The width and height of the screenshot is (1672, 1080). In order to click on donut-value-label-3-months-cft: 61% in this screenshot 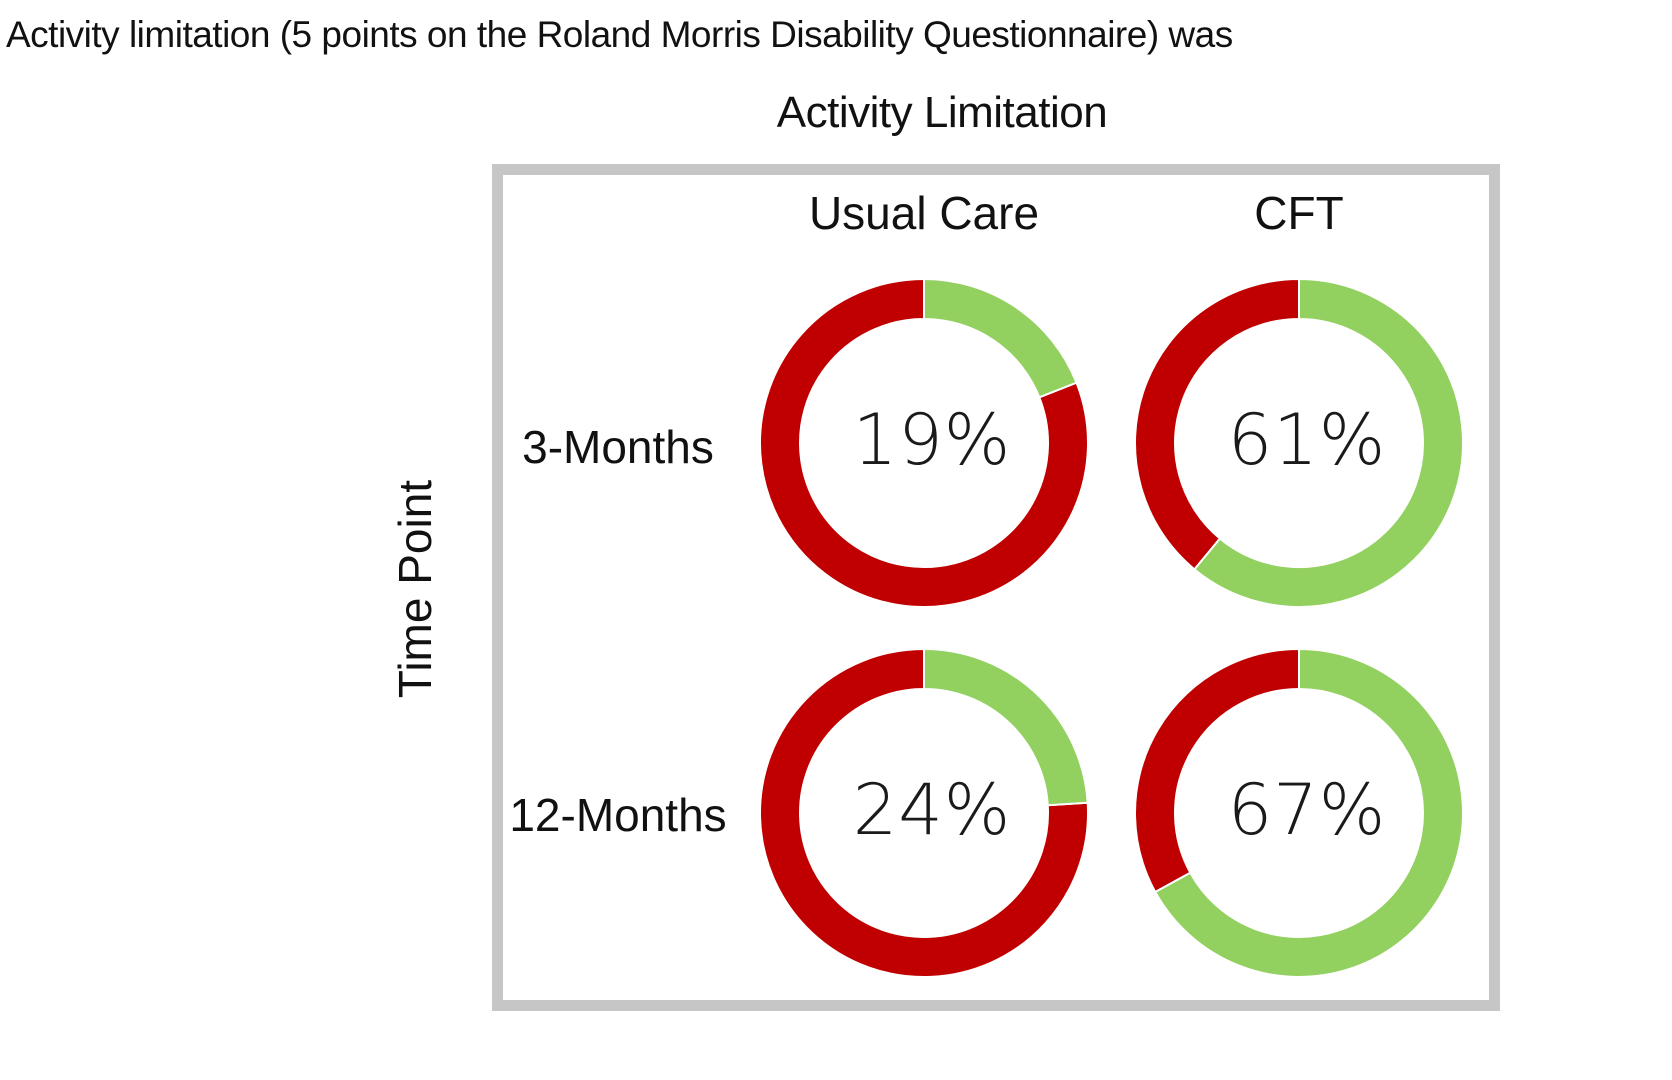, I will do `click(1307, 440)`.